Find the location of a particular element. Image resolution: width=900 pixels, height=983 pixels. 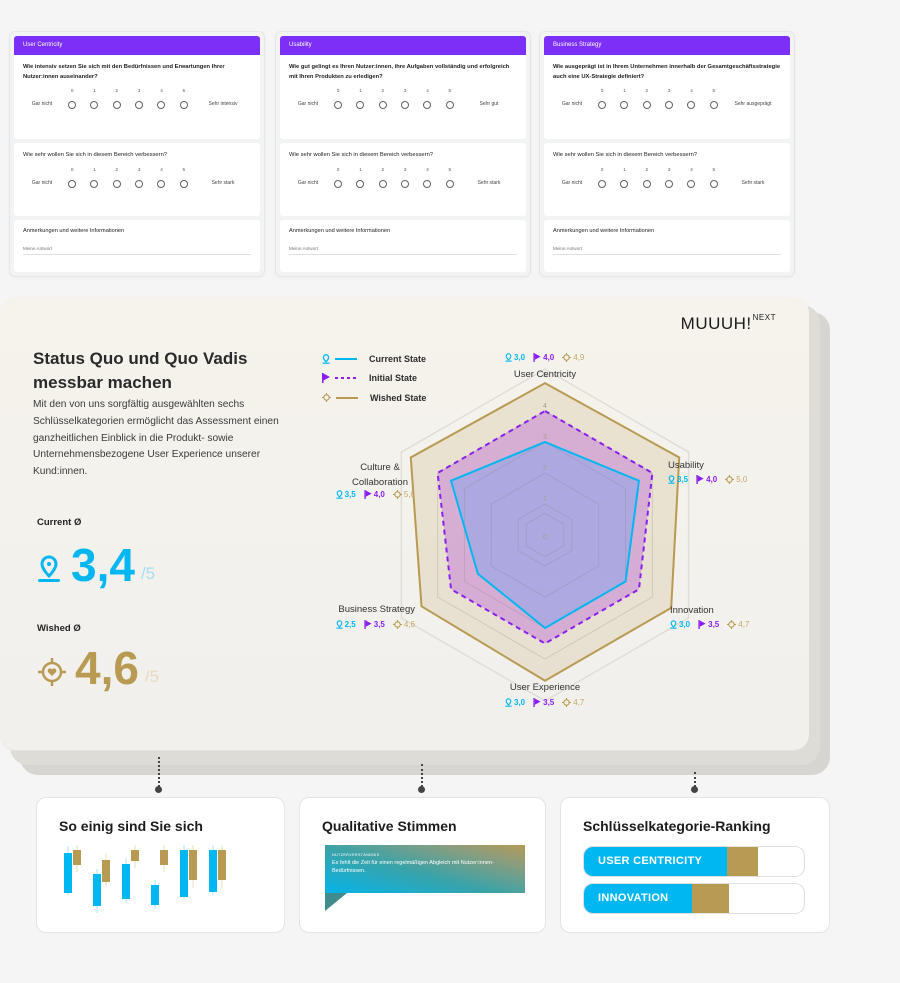

axis-label: Business Strategy is located at coordinates (376, 609).